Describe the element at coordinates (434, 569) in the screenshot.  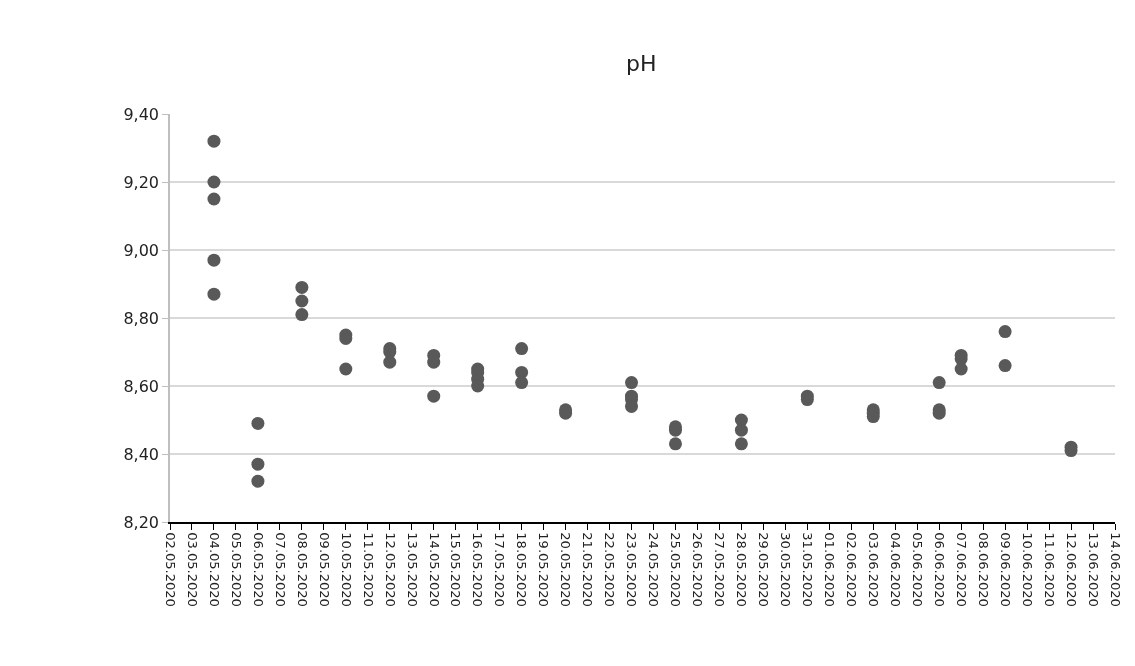
I see `x-tick-label: 14.05.2020` at that location.